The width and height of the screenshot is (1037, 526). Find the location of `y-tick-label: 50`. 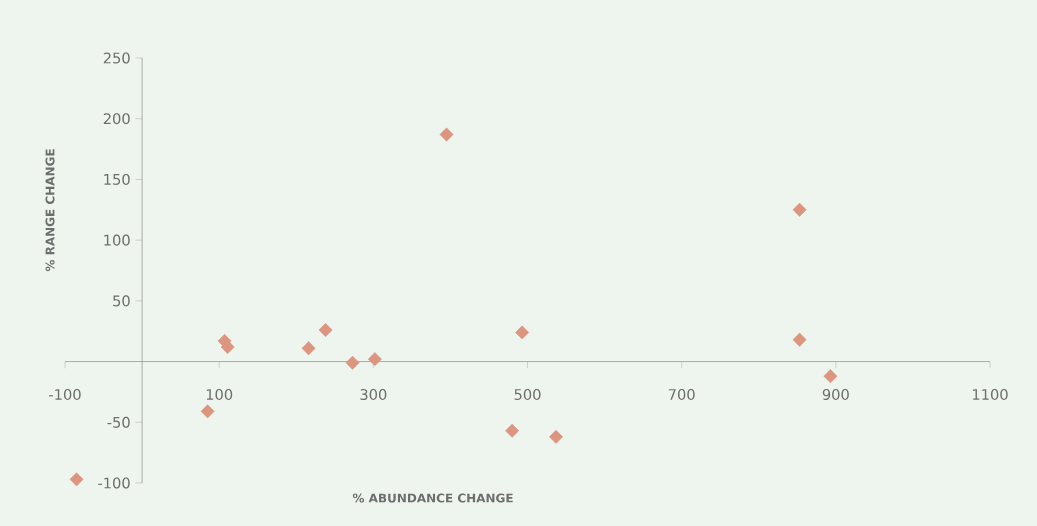

y-tick-label: 50 is located at coordinates (121, 301).